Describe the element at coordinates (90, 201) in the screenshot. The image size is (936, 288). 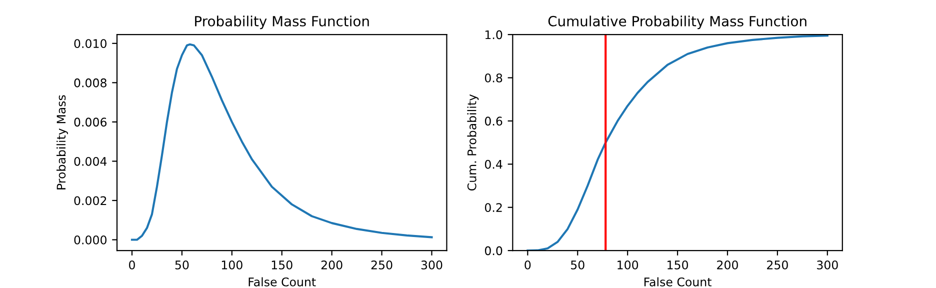
I see `y-tick-label: 0.002` at that location.